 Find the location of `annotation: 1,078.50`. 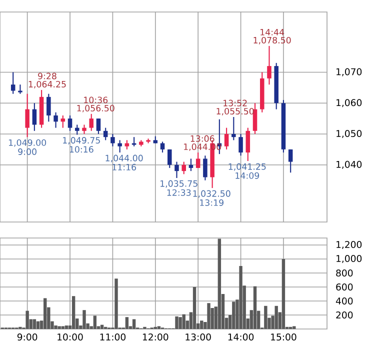

annotation: 1,078.50 is located at coordinates (272, 40).